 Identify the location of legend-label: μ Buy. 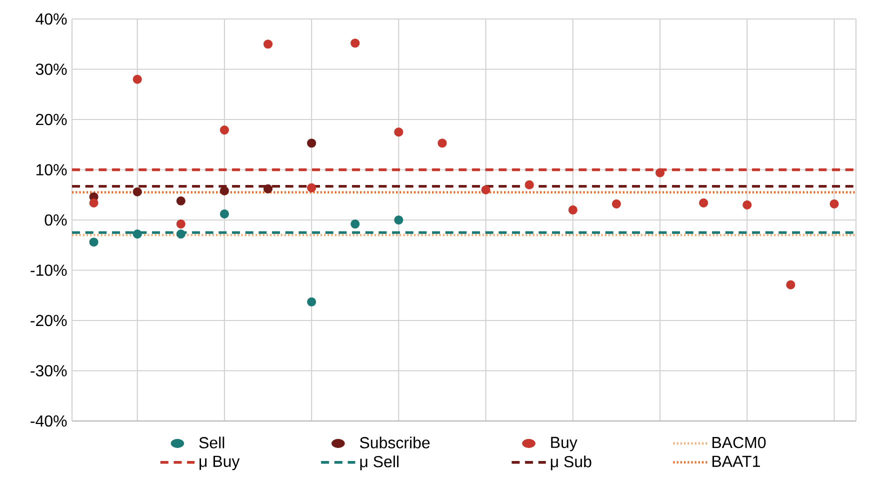
(220, 463).